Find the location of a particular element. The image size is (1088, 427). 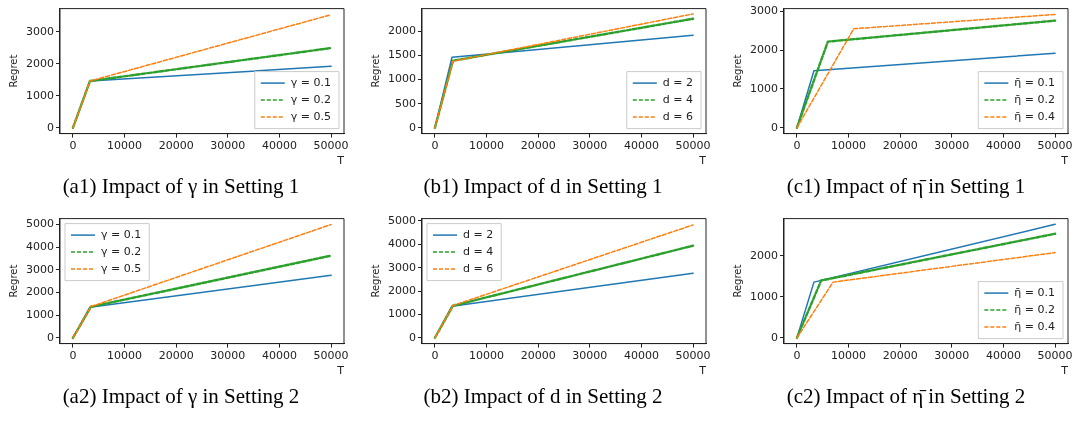

text: (b2) Impact of d in Setting 2 is located at coordinates (543, 396).